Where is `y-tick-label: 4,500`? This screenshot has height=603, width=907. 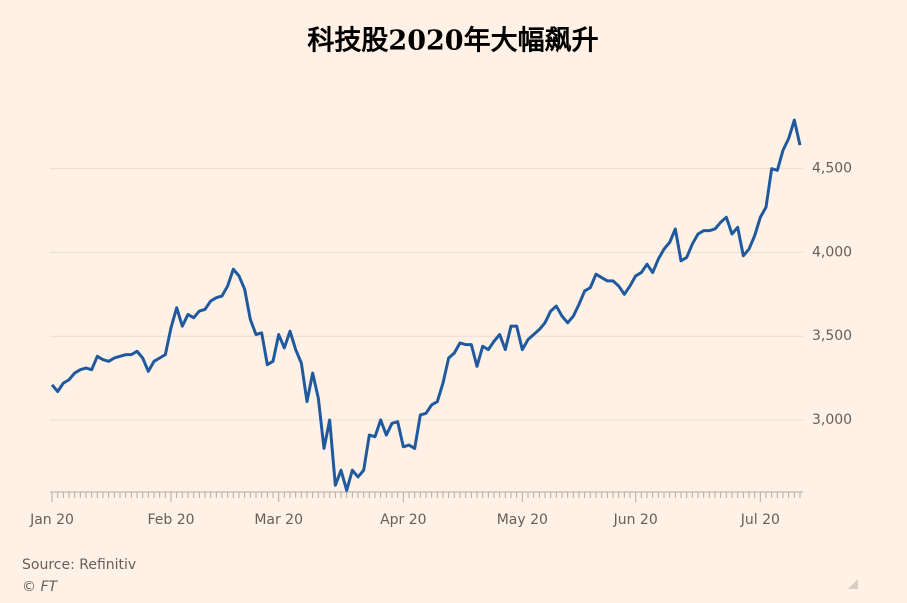
y-tick-label: 4,500 is located at coordinates (832, 169).